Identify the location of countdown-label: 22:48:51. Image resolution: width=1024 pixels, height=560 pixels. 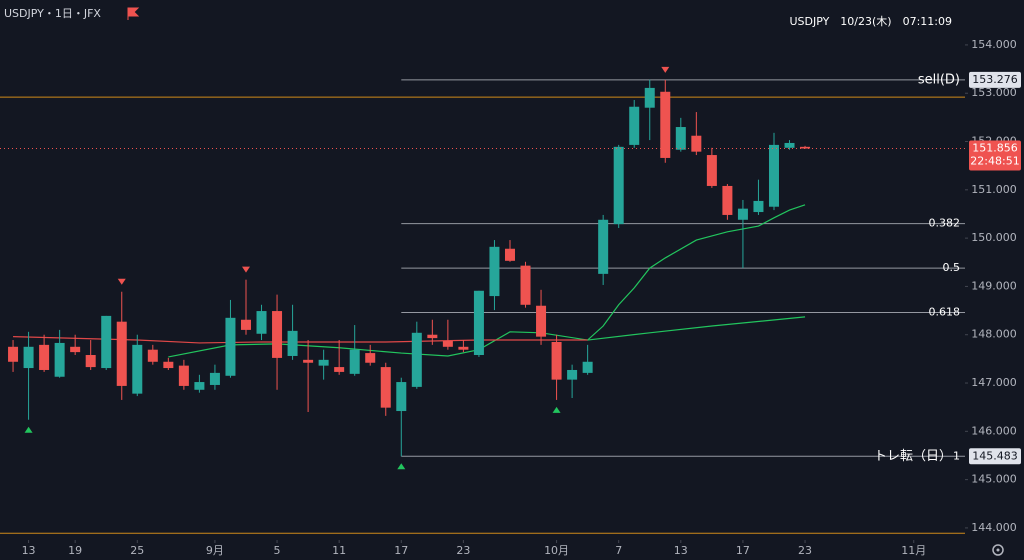
(994, 160).